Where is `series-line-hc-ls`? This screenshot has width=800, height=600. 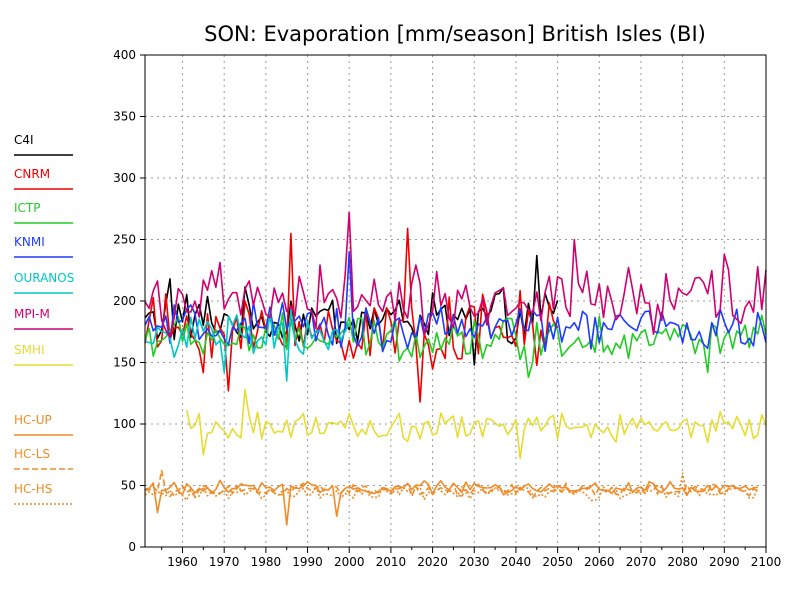
series-line-hc-ls is located at coordinates (451, 484).